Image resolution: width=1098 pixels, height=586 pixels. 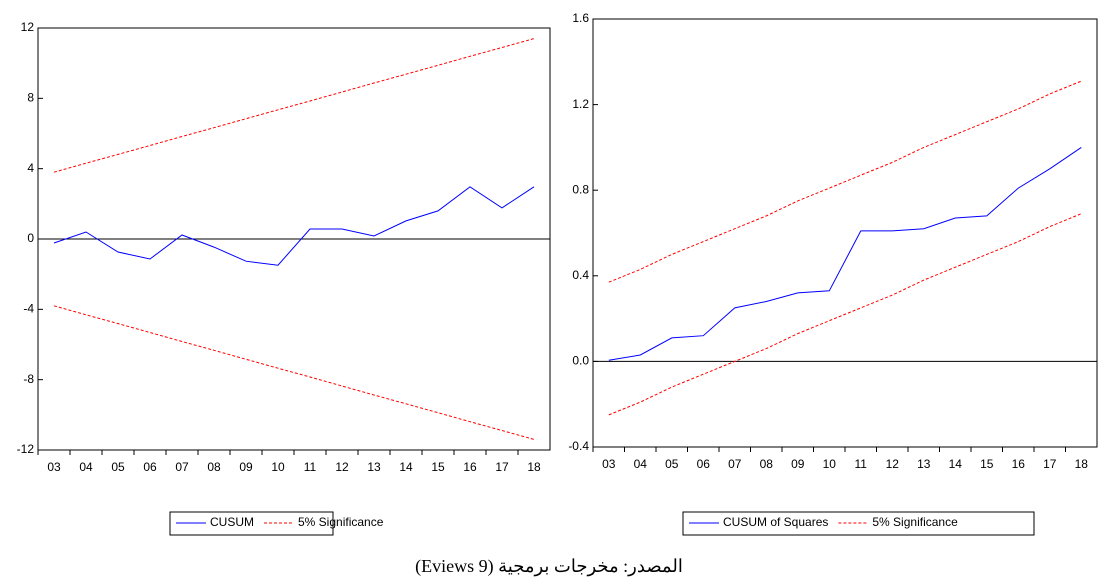 What do you see at coordinates (578, 446) in the screenshot?
I see `y-tick-label: -0.4` at bounding box center [578, 446].